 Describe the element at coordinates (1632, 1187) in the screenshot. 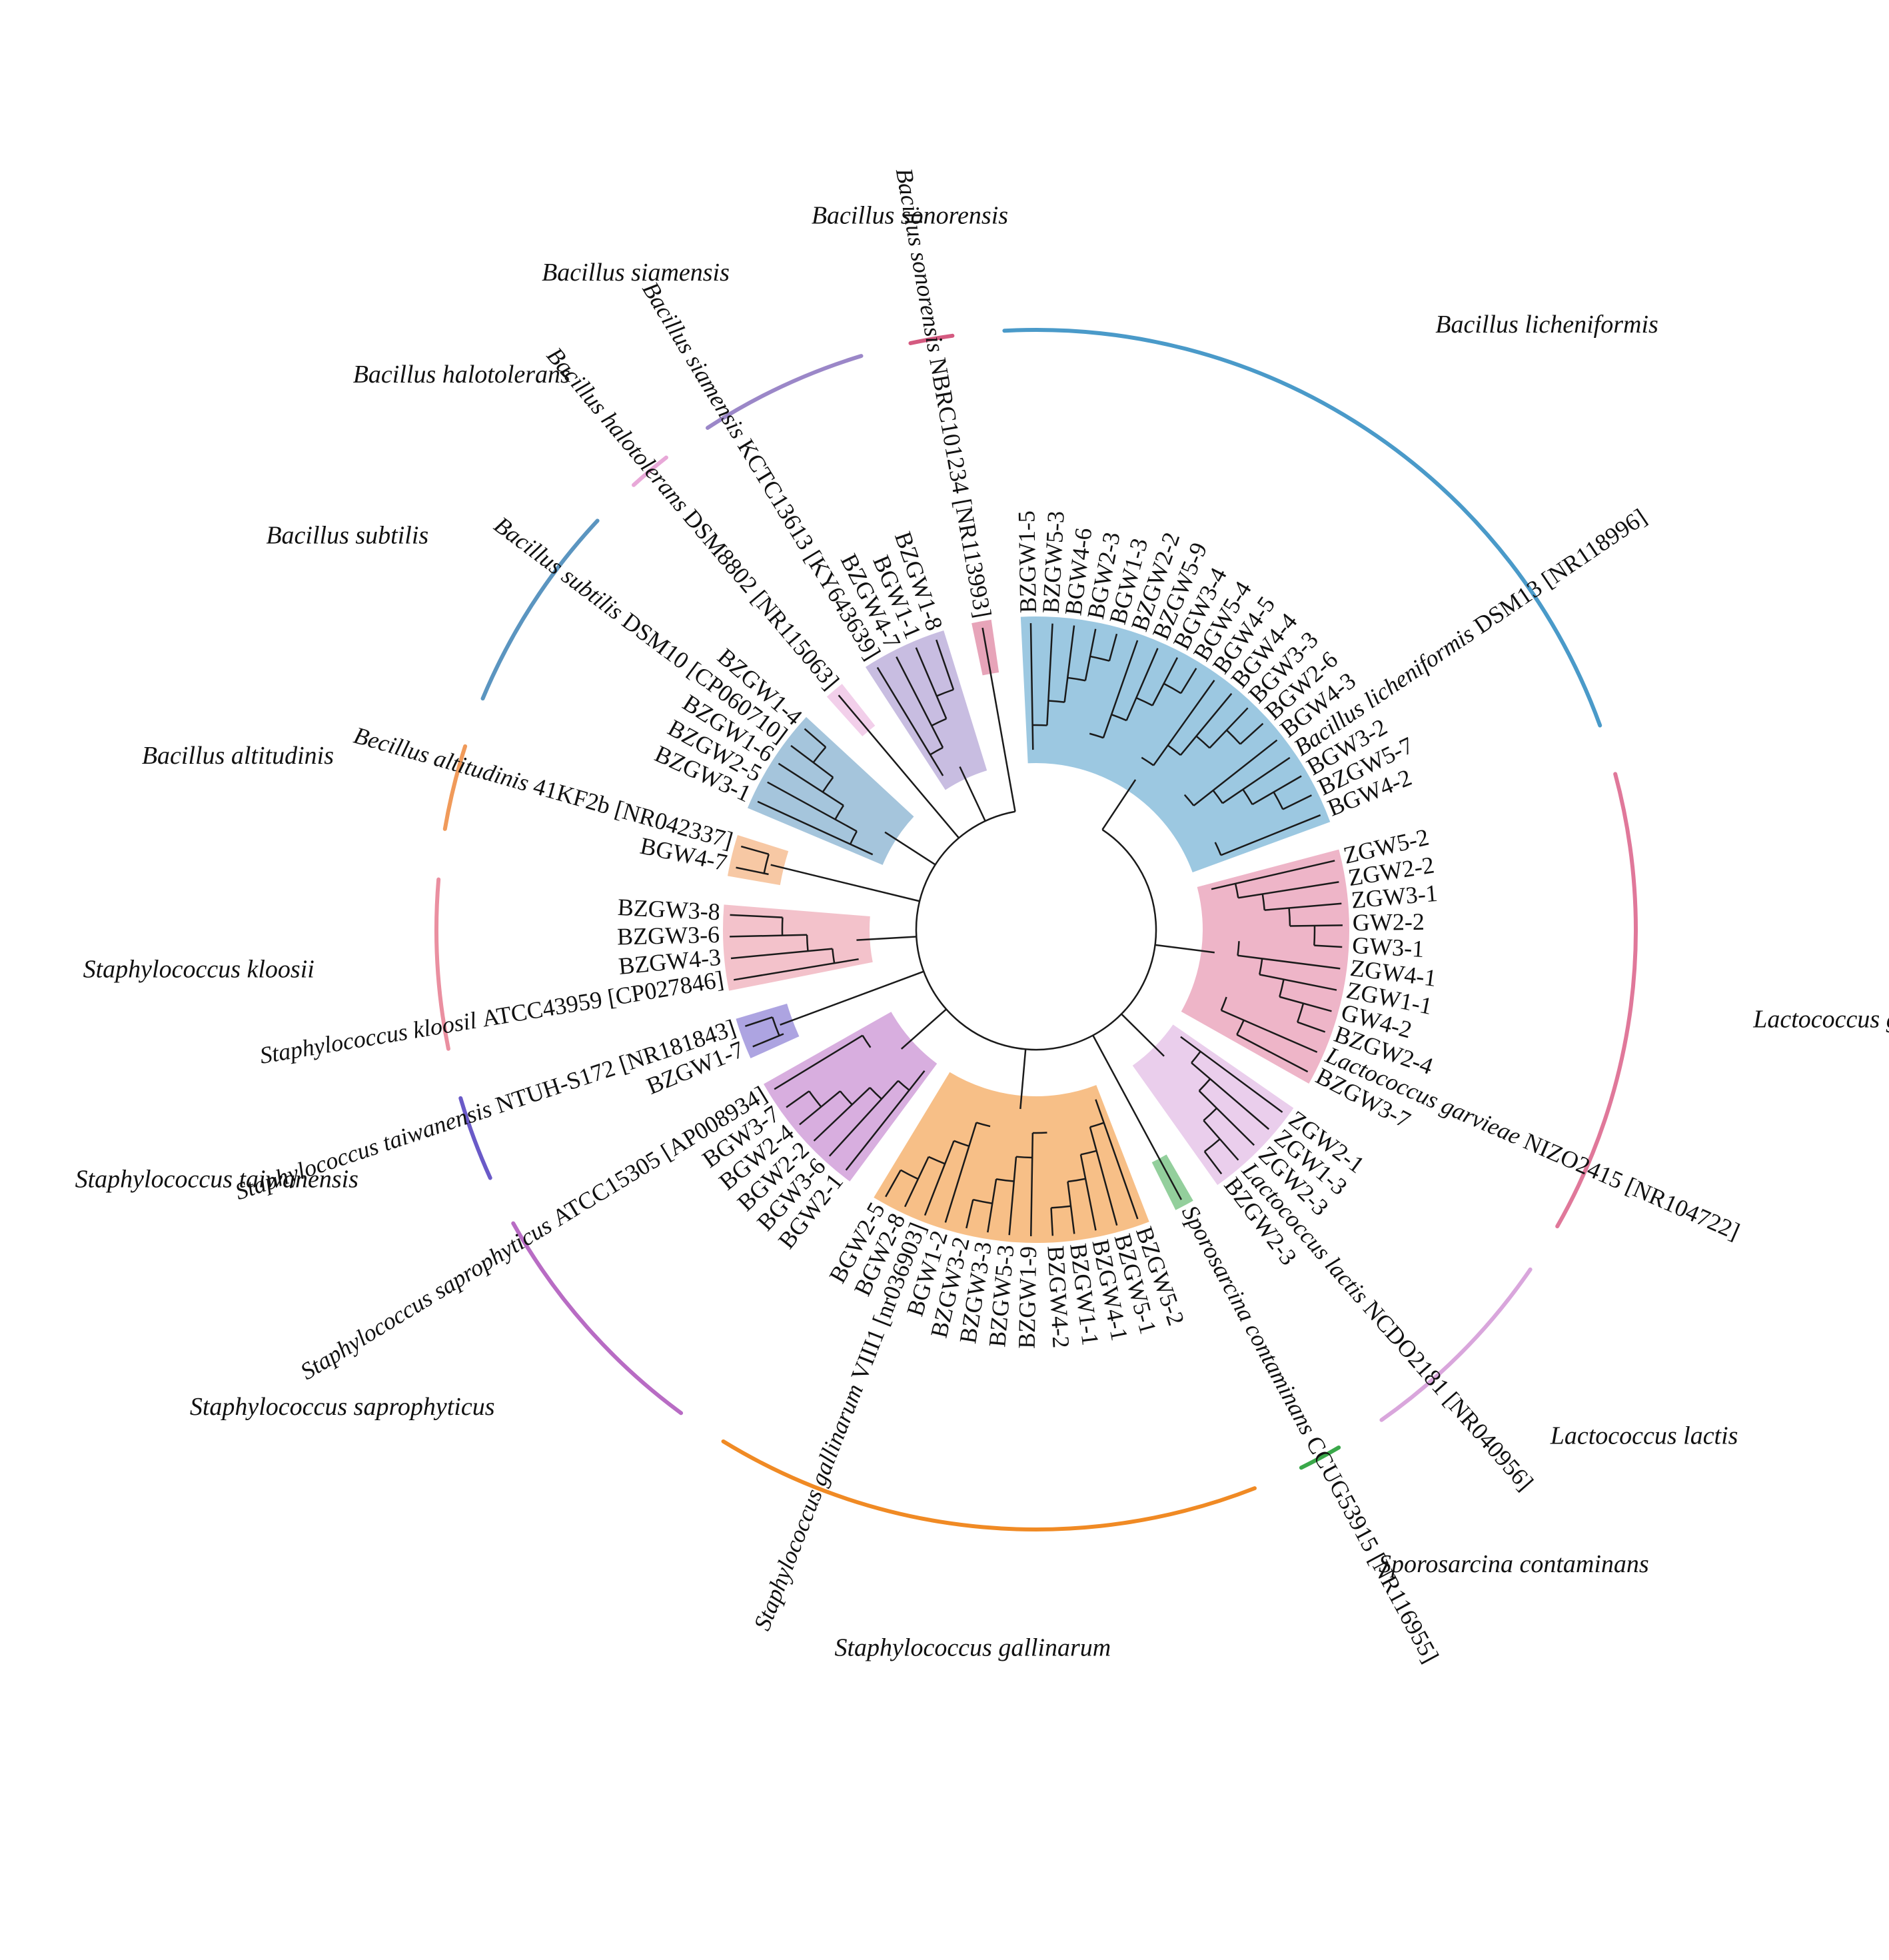

I see `strain-accession: NIZO2415 [NR104722]` at that location.